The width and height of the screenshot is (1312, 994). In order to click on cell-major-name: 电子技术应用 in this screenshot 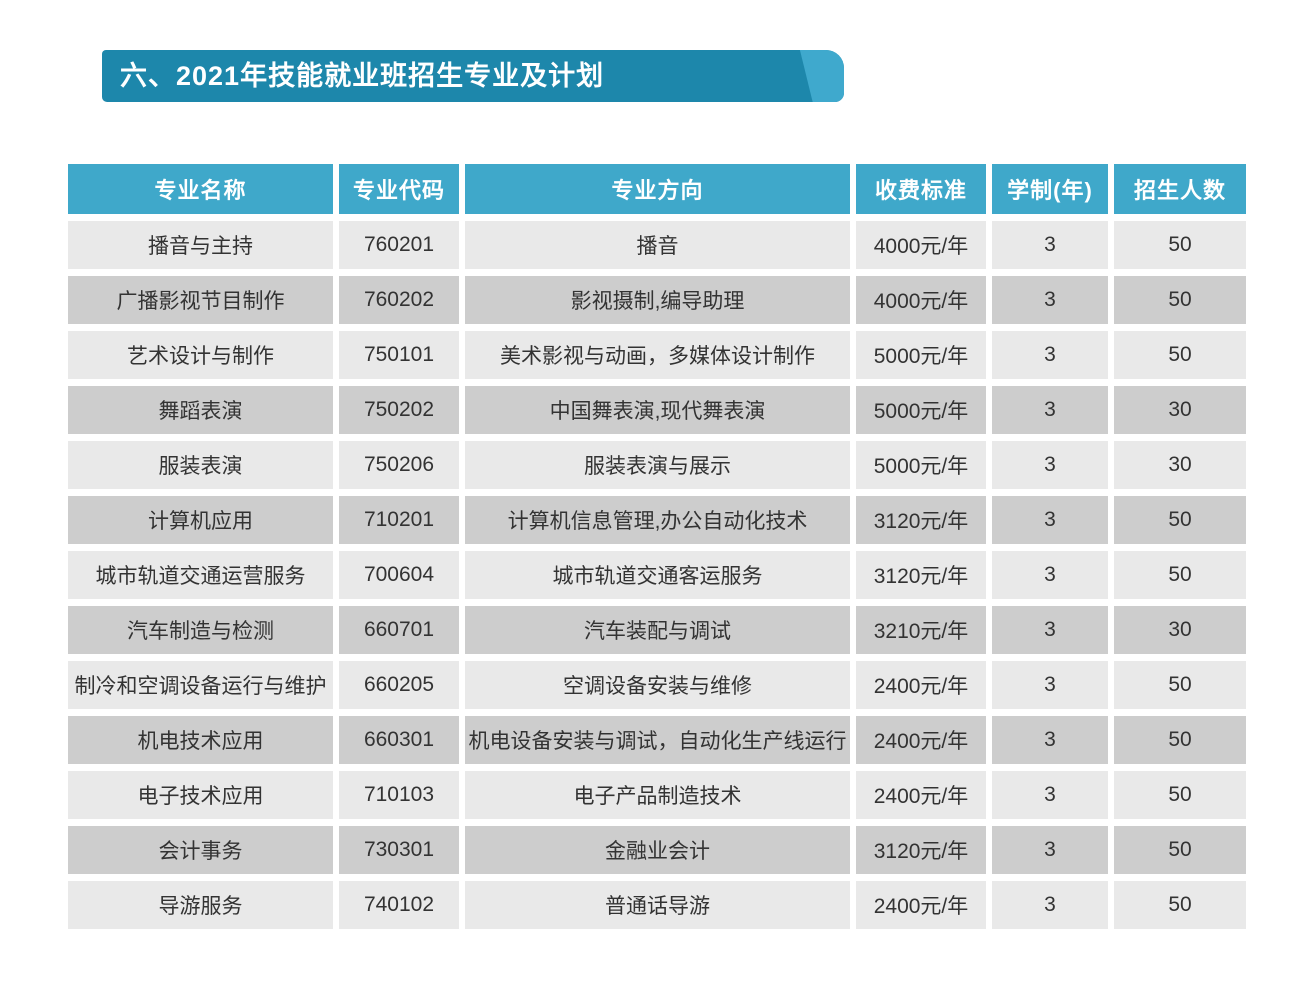, I will do `click(200, 795)`.